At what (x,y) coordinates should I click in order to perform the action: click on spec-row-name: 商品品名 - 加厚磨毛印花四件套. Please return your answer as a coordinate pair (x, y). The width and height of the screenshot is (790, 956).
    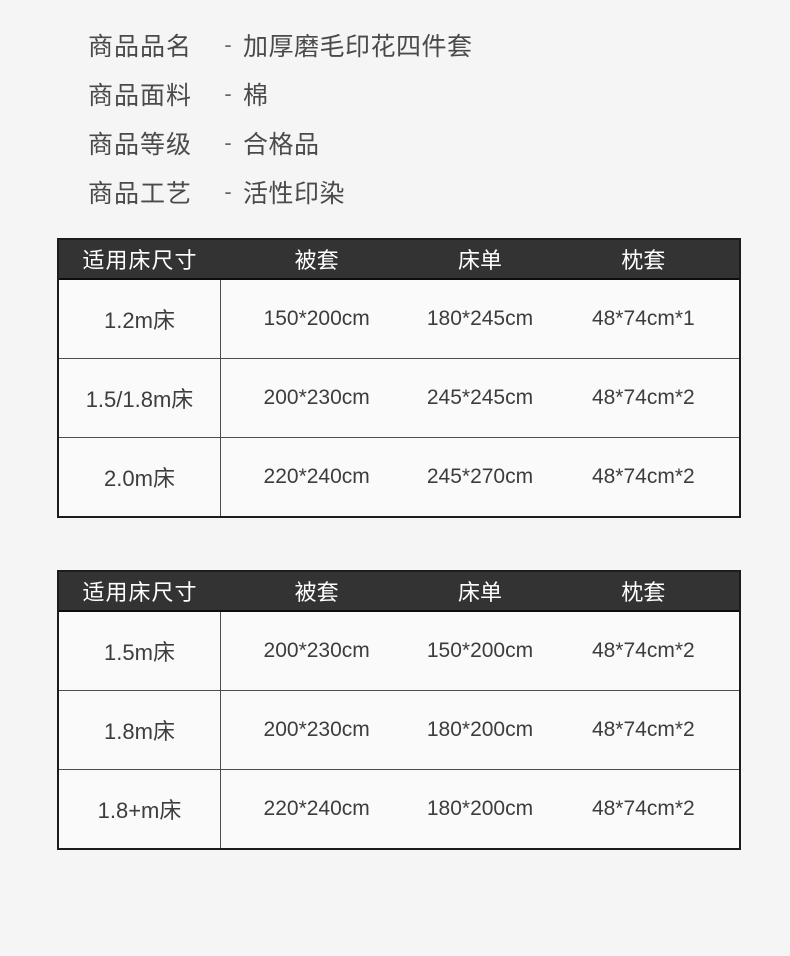
    Looking at the image, I should click on (439, 44).